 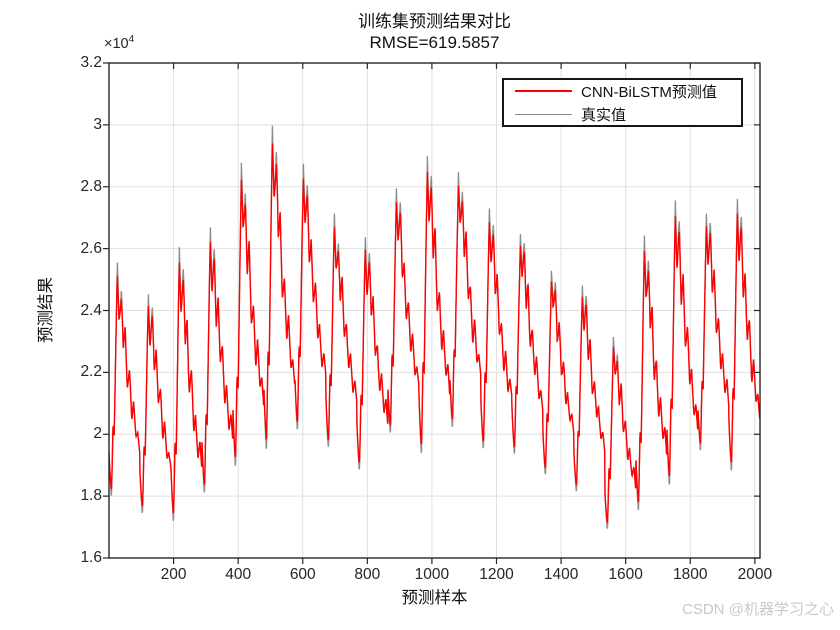 I want to click on x-tick-label: 2000, so click(x=755, y=574).